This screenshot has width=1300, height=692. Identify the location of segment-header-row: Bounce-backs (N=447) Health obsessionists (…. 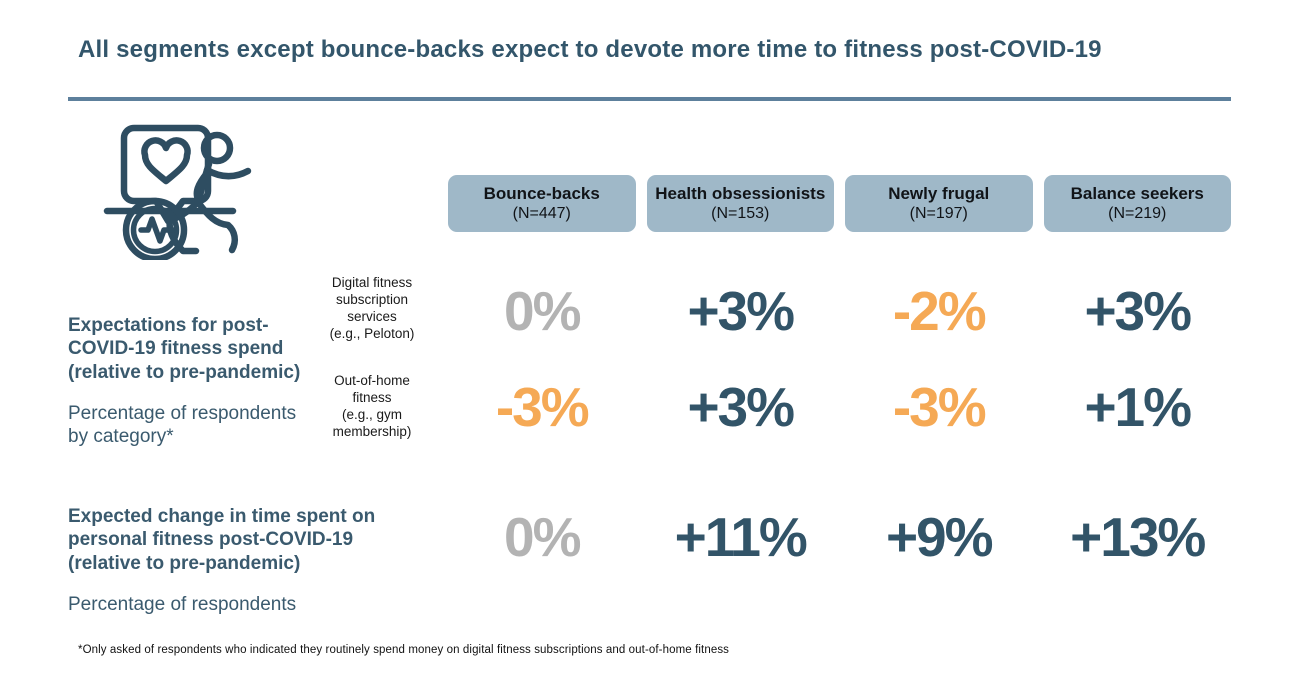
(839, 203).